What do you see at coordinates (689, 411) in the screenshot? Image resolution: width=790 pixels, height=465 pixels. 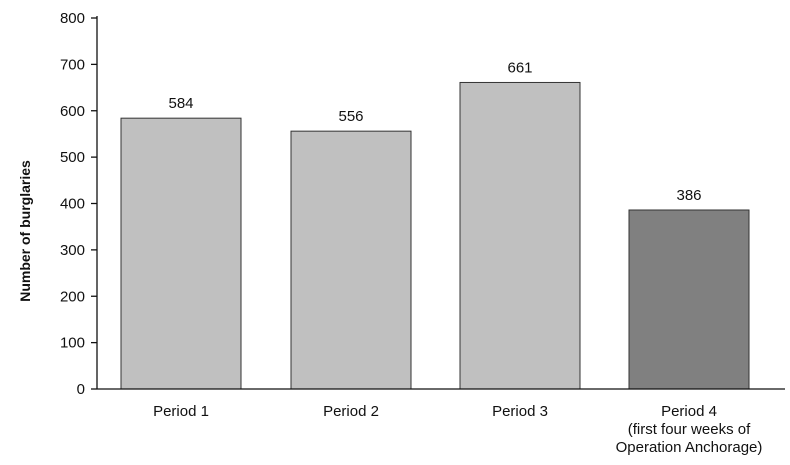 I see `category-label: Period 4` at bounding box center [689, 411].